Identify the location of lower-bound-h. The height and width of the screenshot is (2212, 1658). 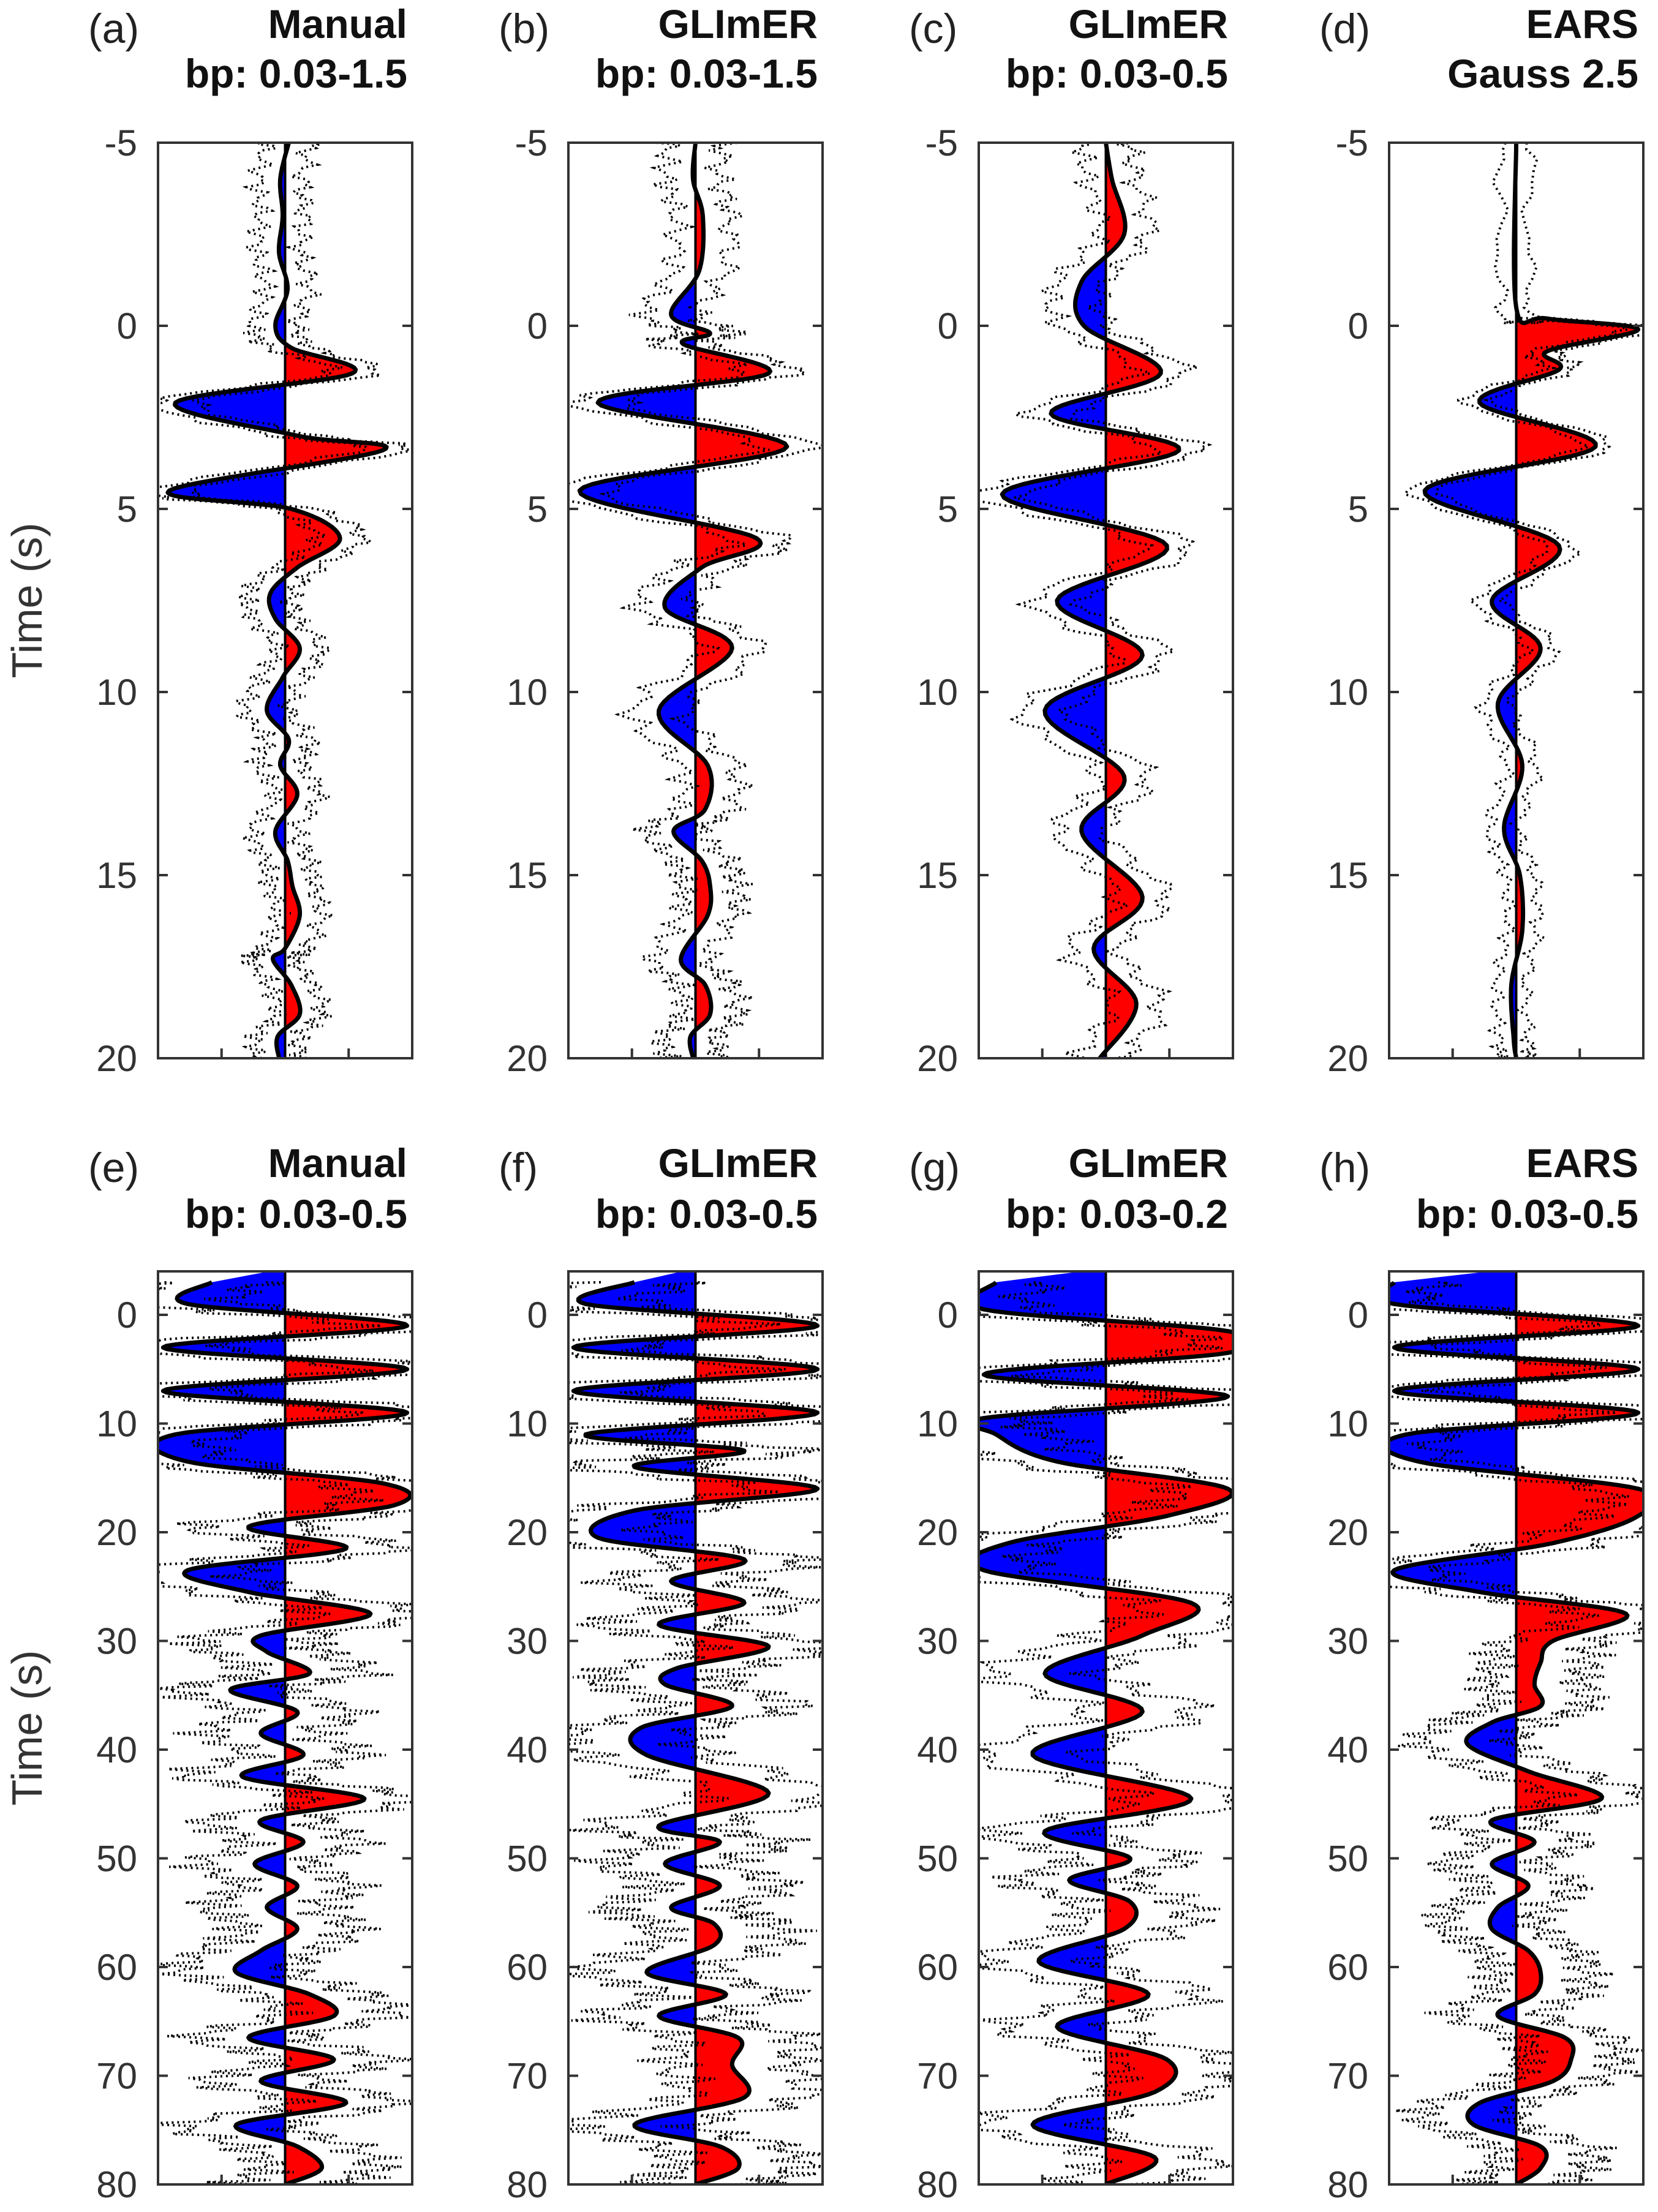
(1509, 1745).